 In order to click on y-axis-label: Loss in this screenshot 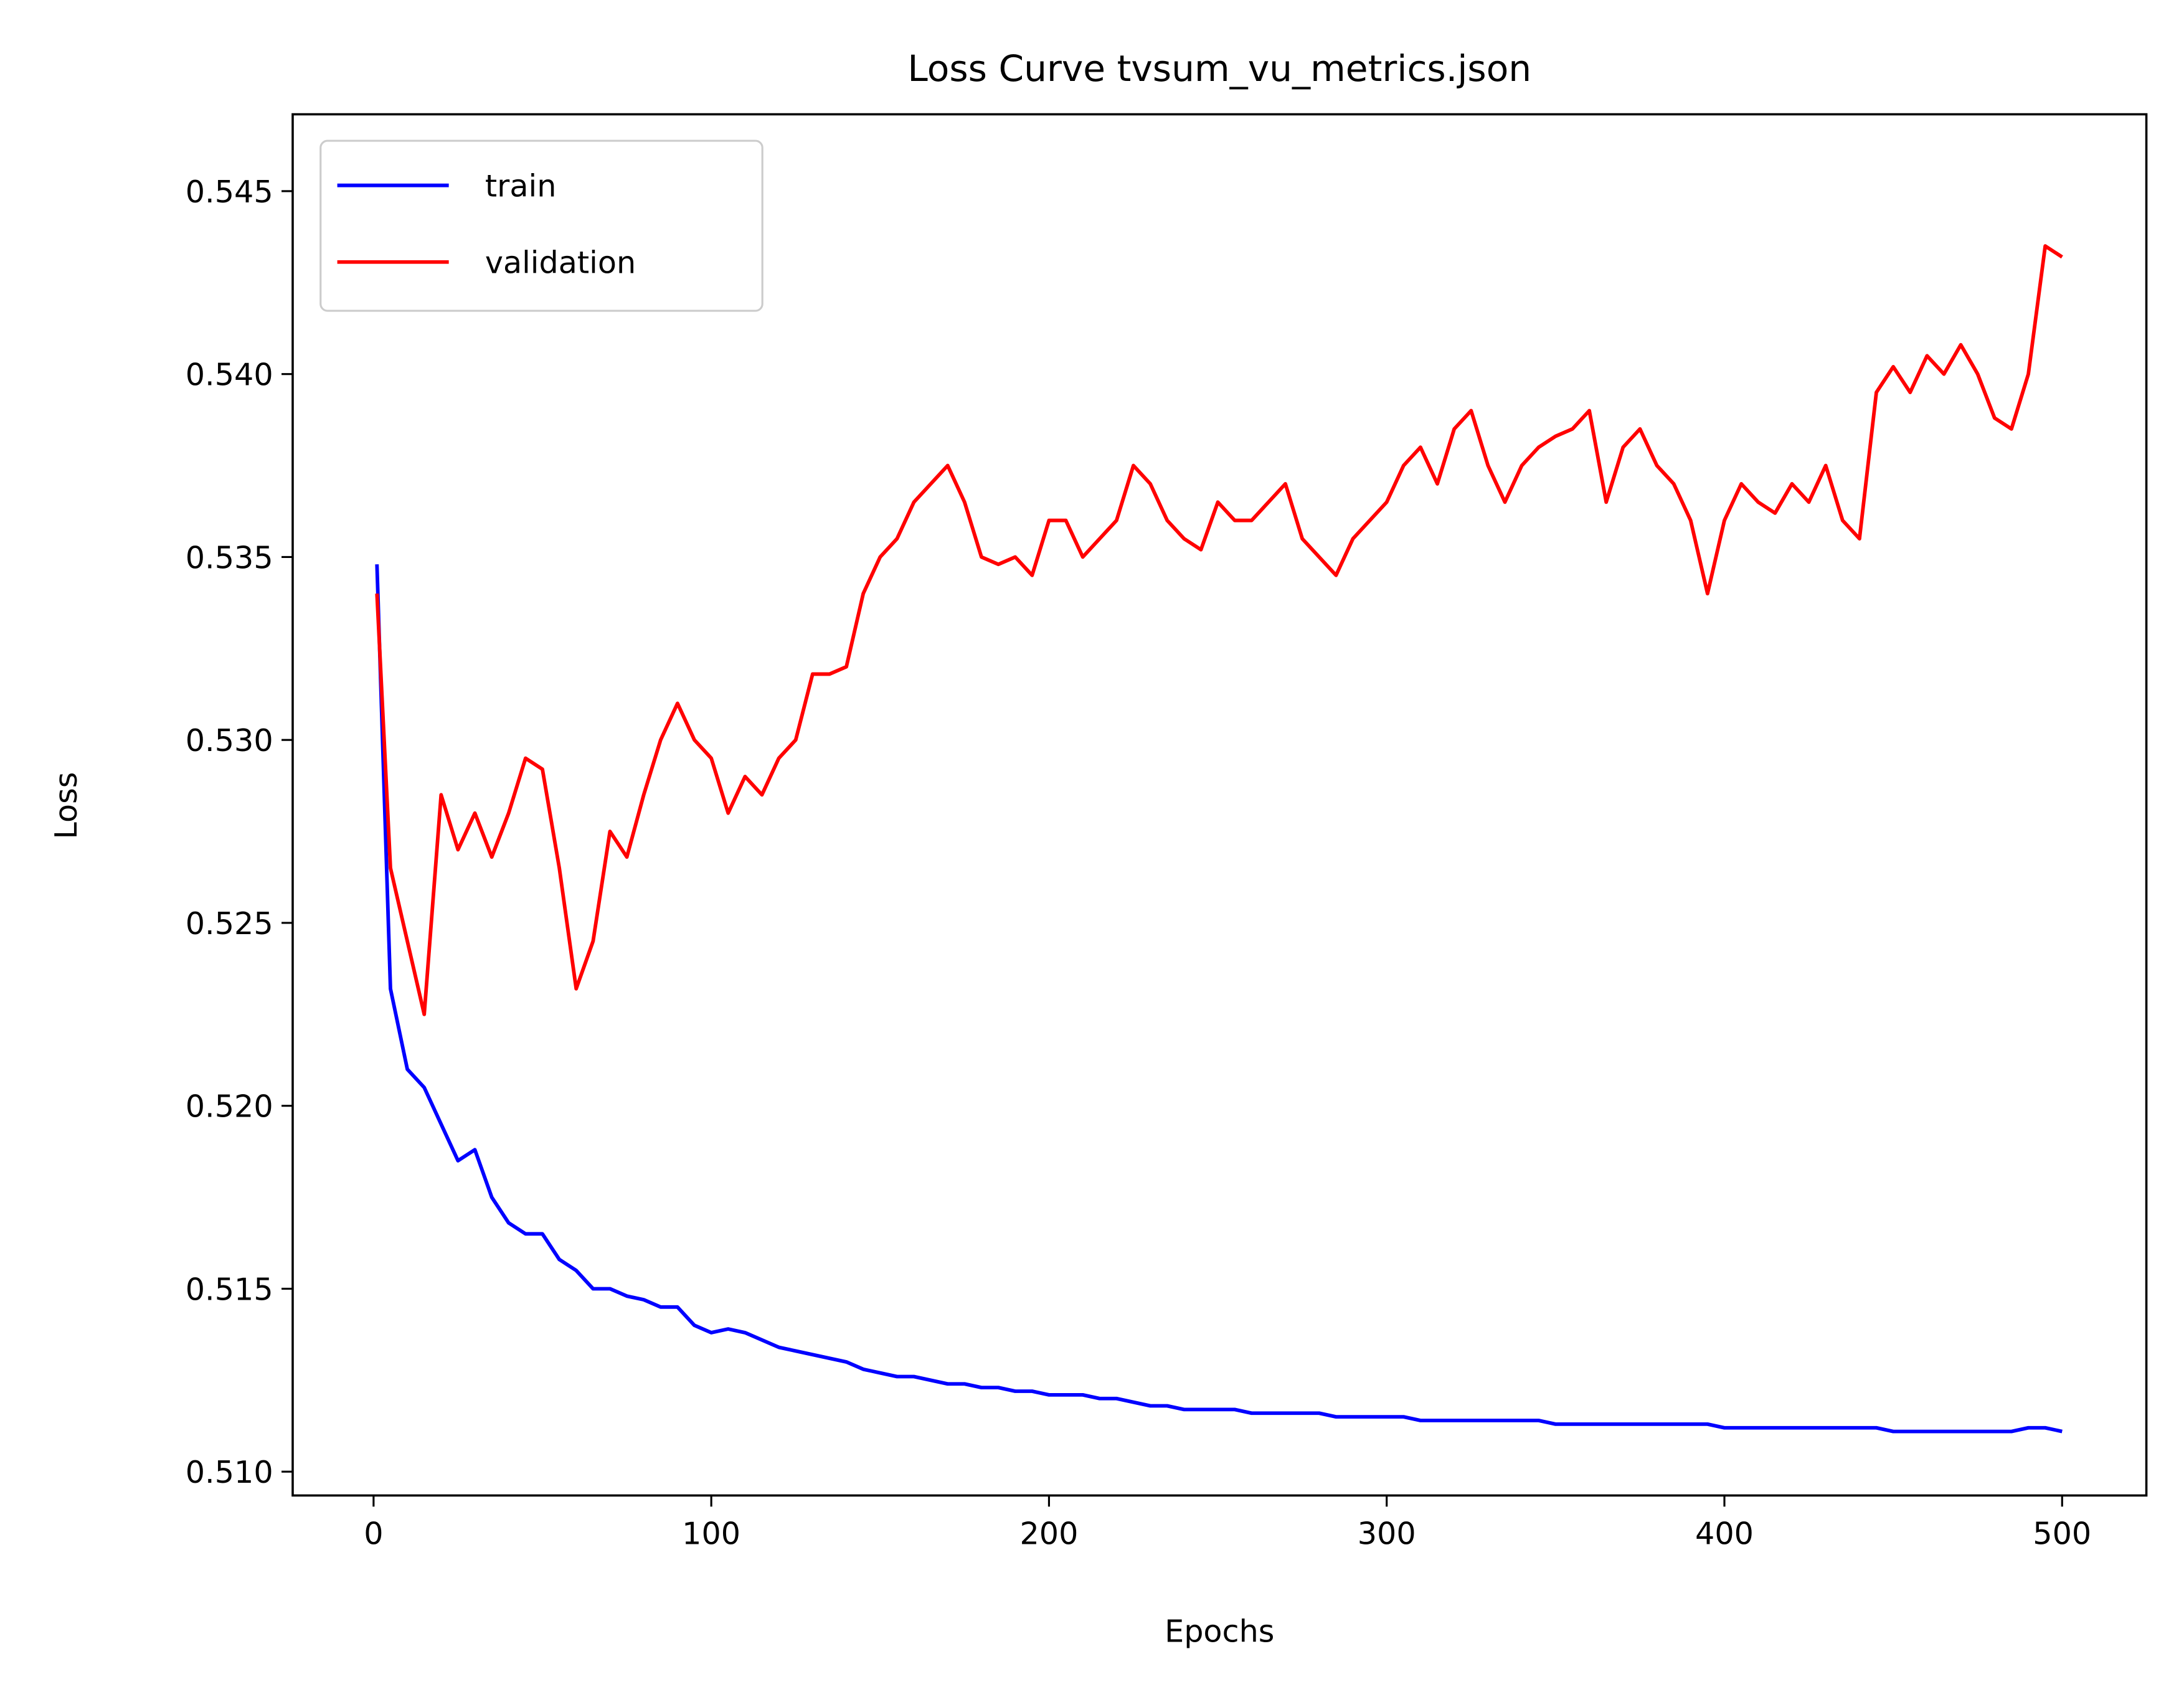, I will do `click(66, 805)`.